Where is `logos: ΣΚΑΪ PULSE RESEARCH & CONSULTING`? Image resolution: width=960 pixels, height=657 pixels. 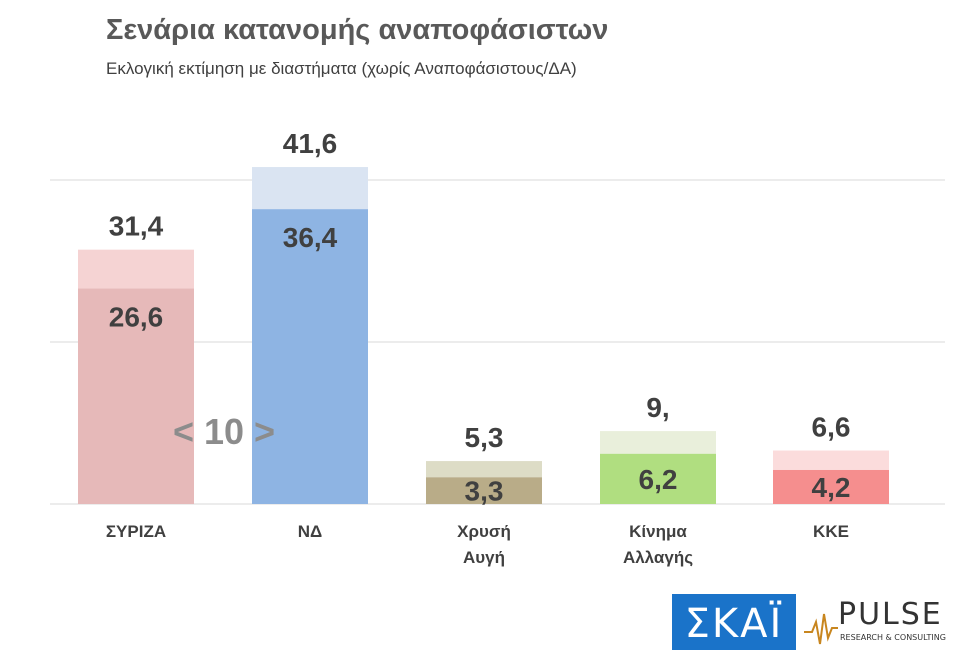 logos: ΣΚΑΪ PULSE RESEARCH & CONSULTING is located at coordinates (812, 622).